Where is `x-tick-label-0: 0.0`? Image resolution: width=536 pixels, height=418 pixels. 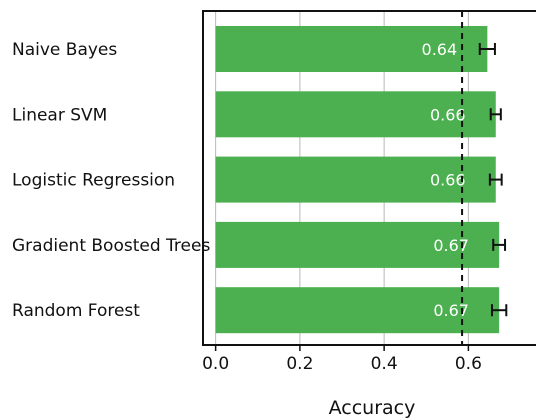
x-tick-label-0: 0.0 is located at coordinates (215, 364).